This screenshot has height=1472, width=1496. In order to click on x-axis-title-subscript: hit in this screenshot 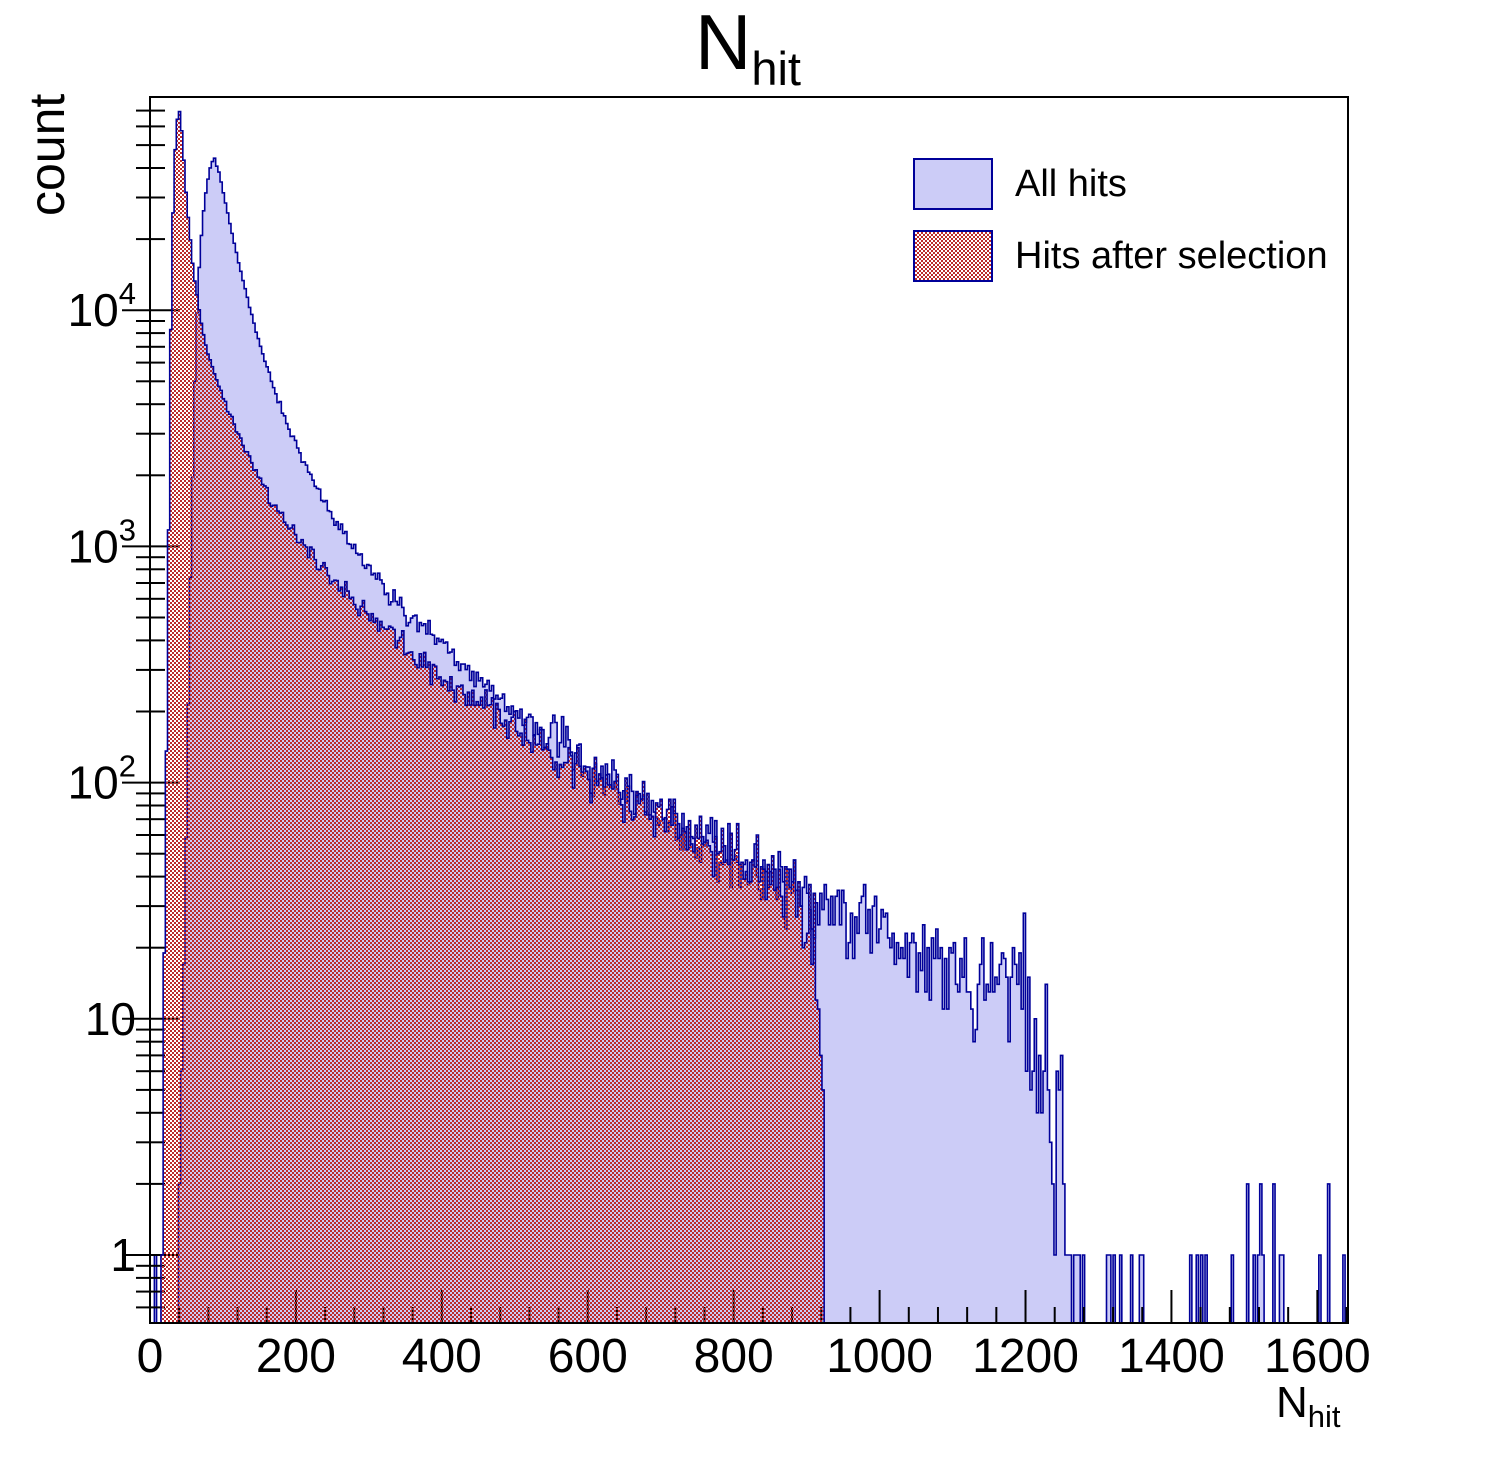, I will do `click(1324, 1416)`.